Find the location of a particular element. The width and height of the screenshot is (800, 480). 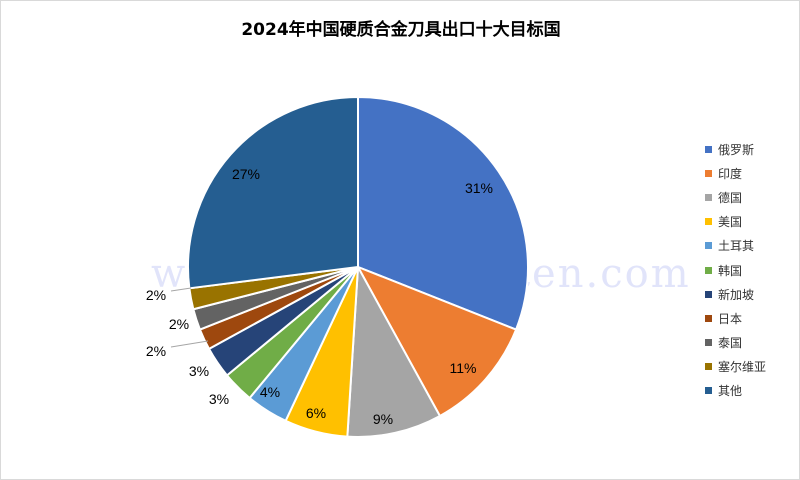

legend-item: 土耳其 is located at coordinates (735, 246).